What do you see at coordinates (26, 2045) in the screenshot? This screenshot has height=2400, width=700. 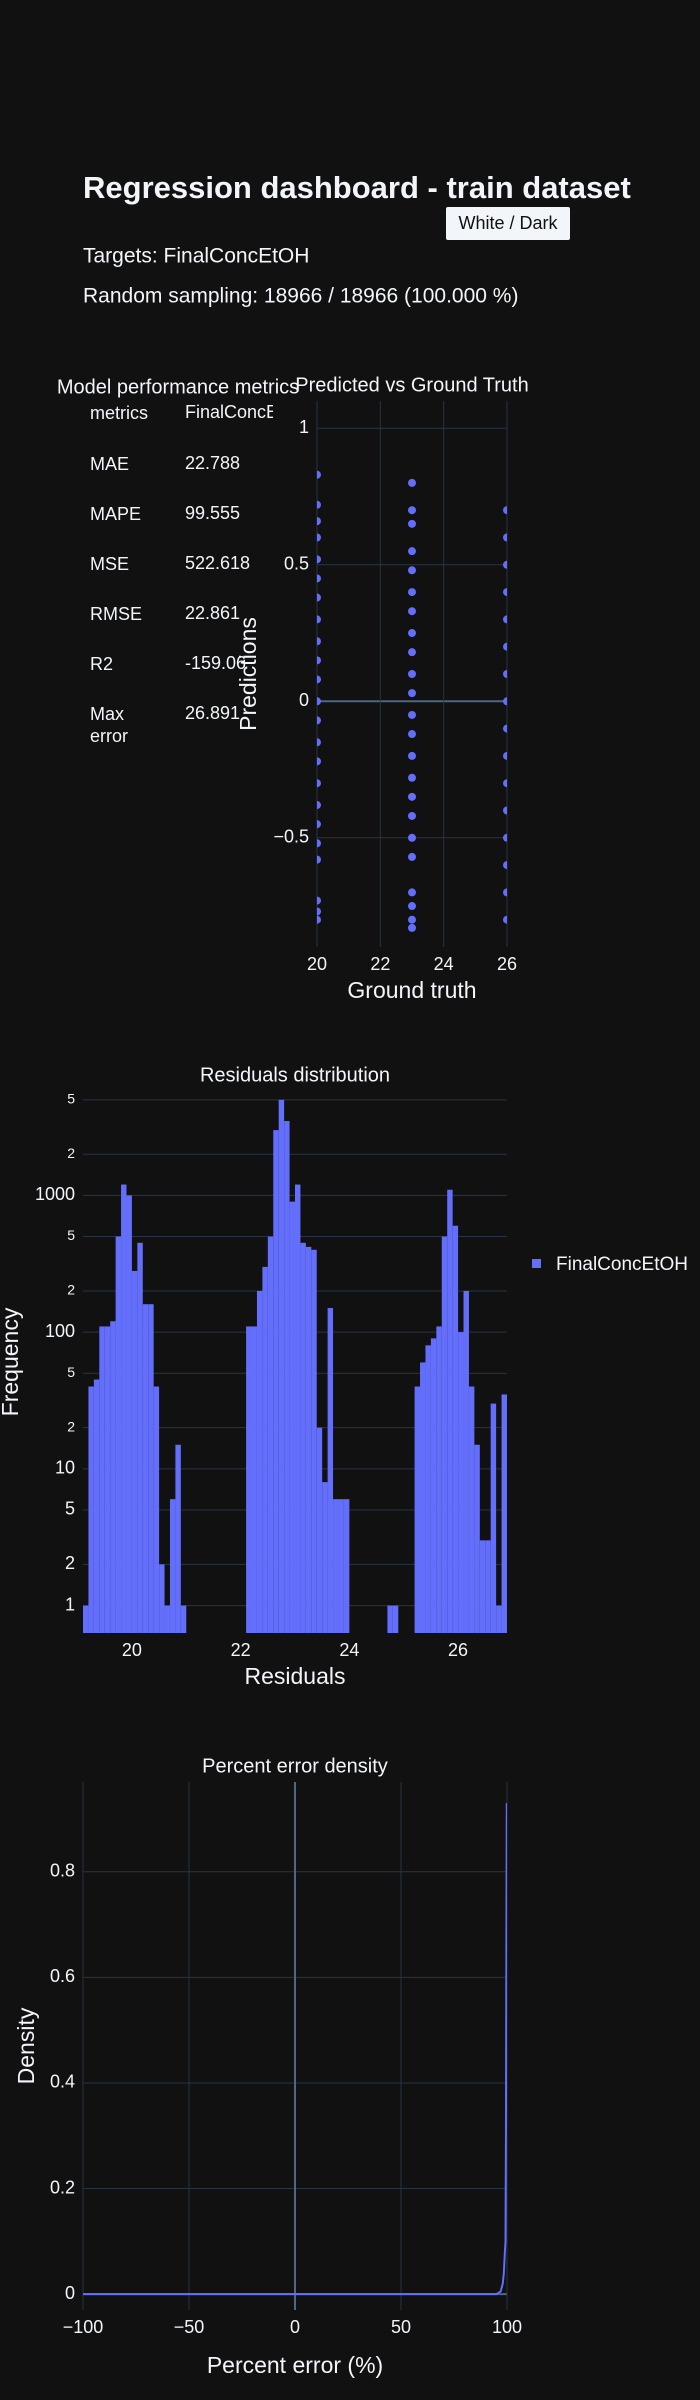 I see `y-axis-label: Density` at bounding box center [26, 2045].